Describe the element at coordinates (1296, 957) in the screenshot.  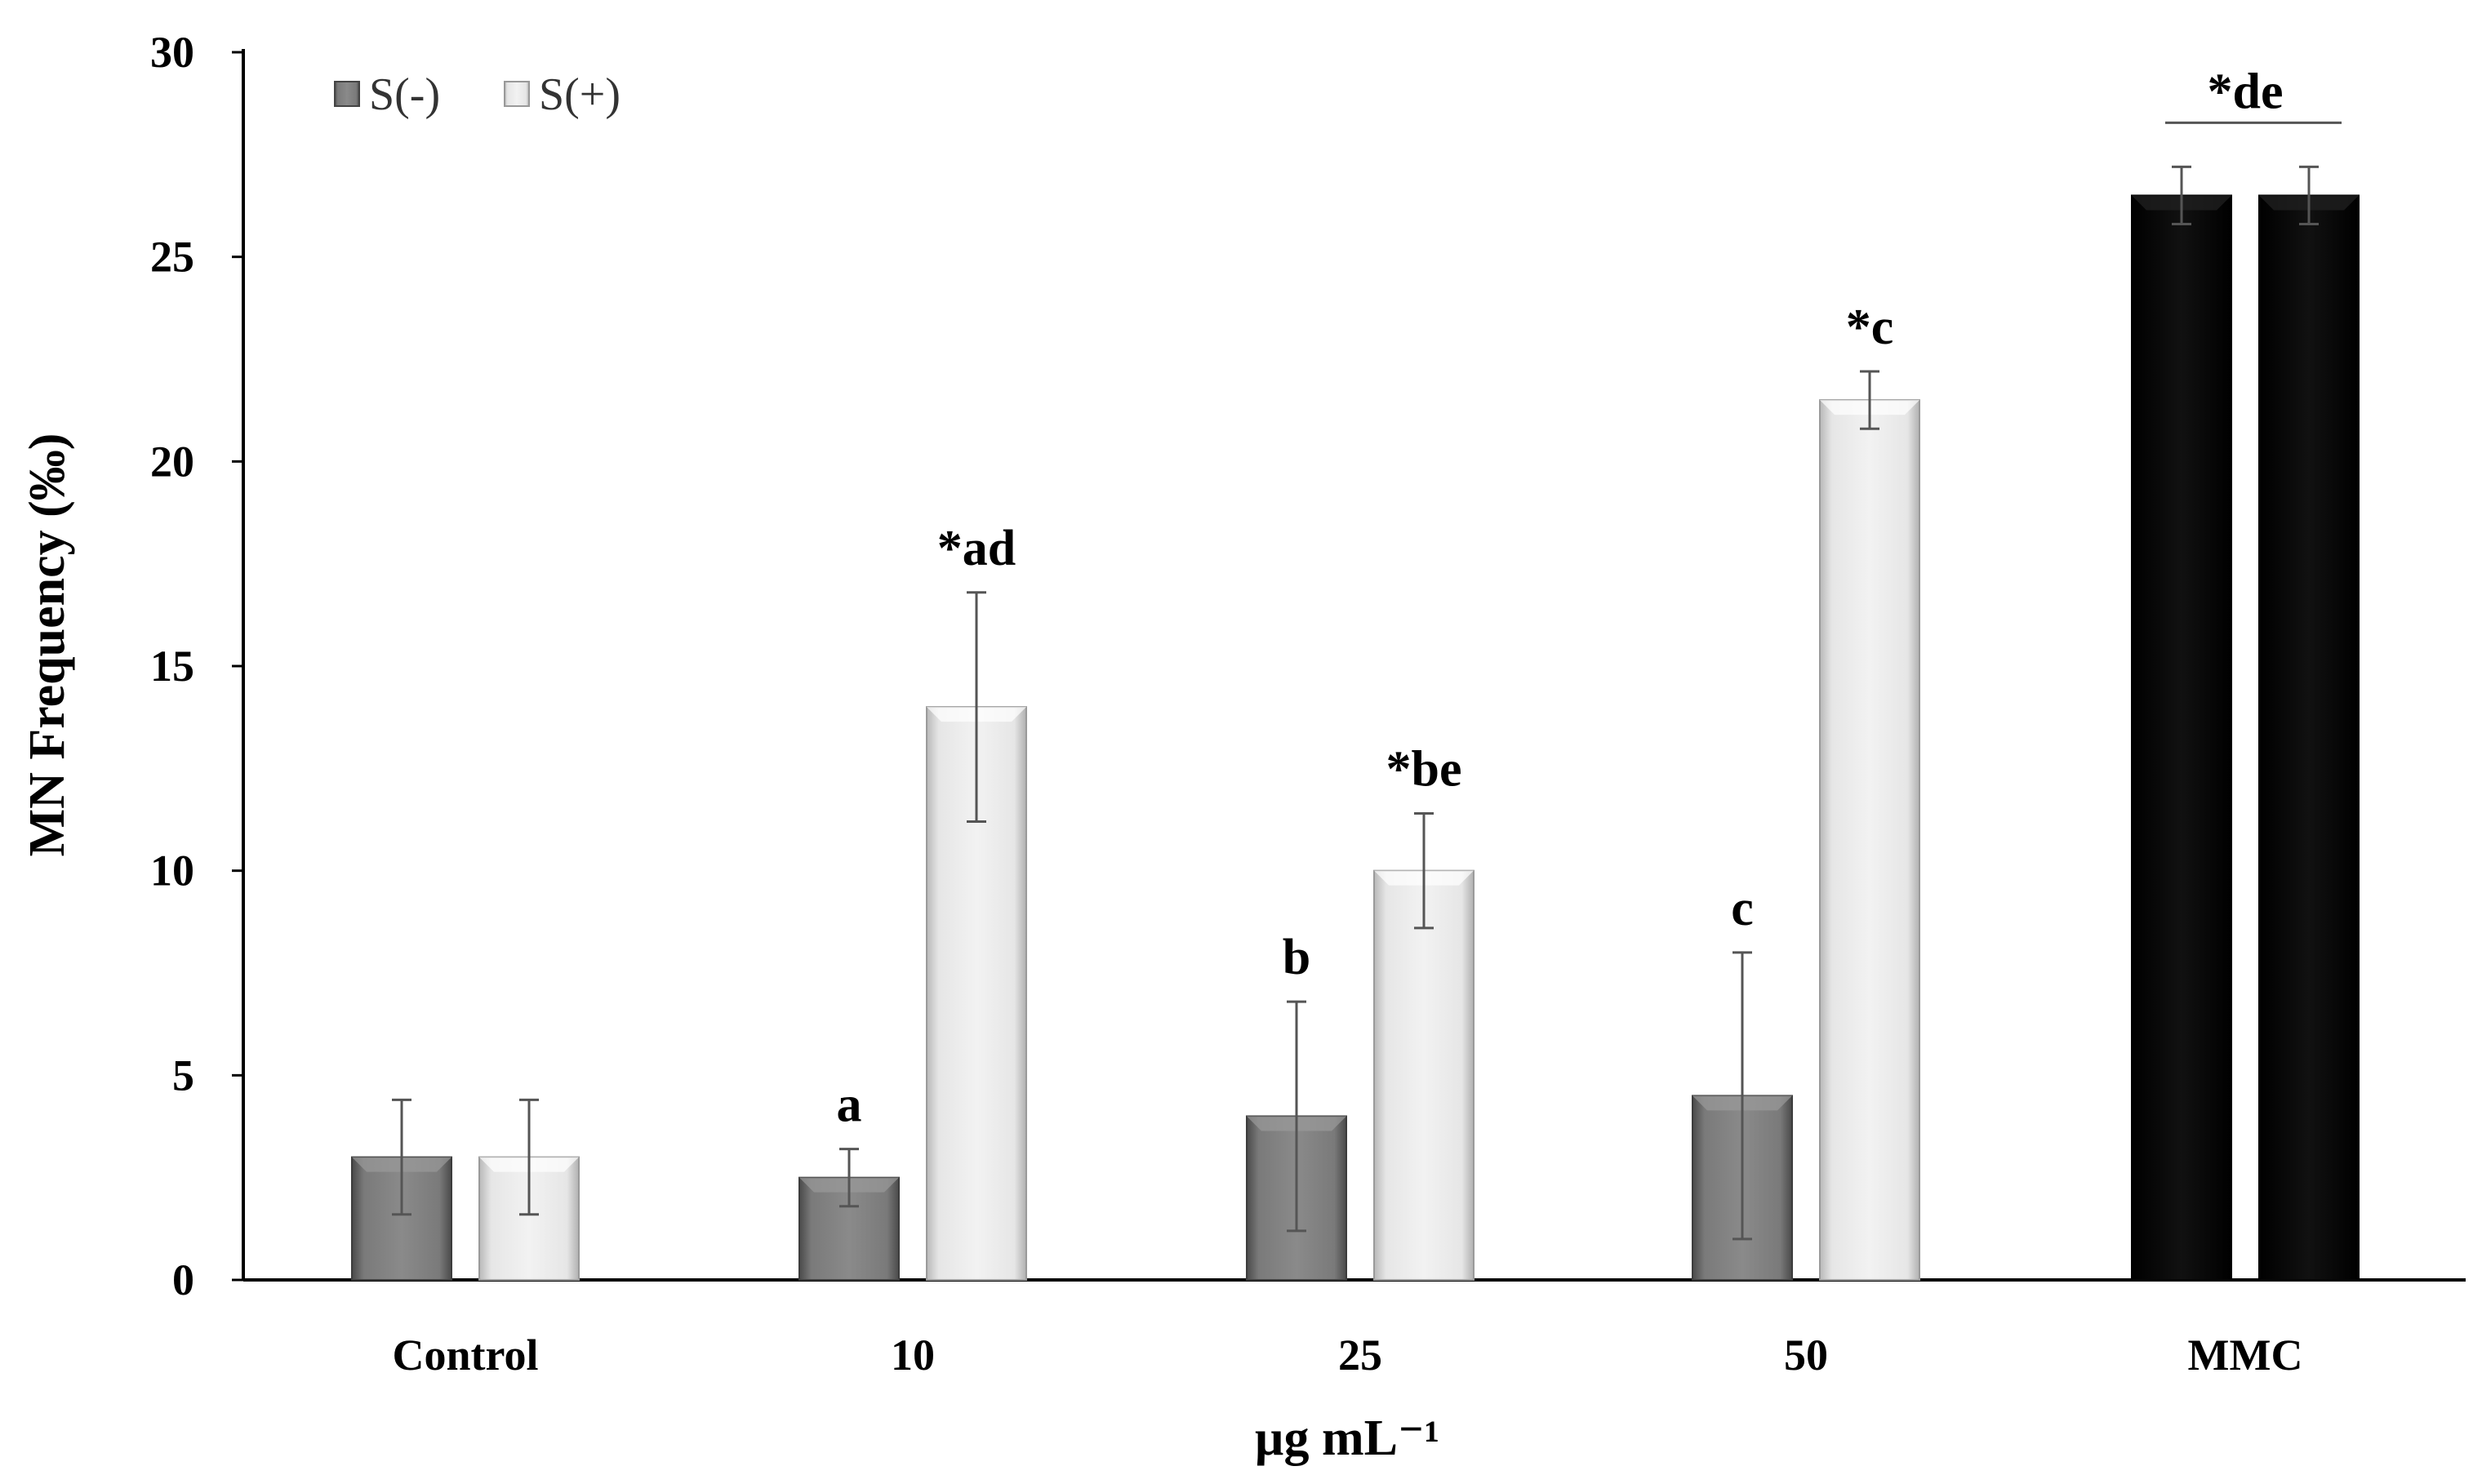
I see `significance-label: b` at that location.